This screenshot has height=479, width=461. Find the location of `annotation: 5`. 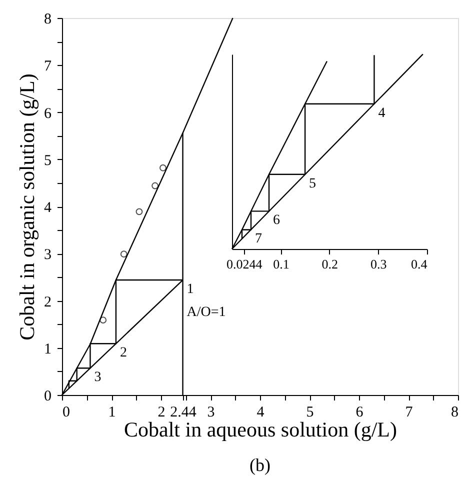

annotation: 5 is located at coordinates (312, 184).